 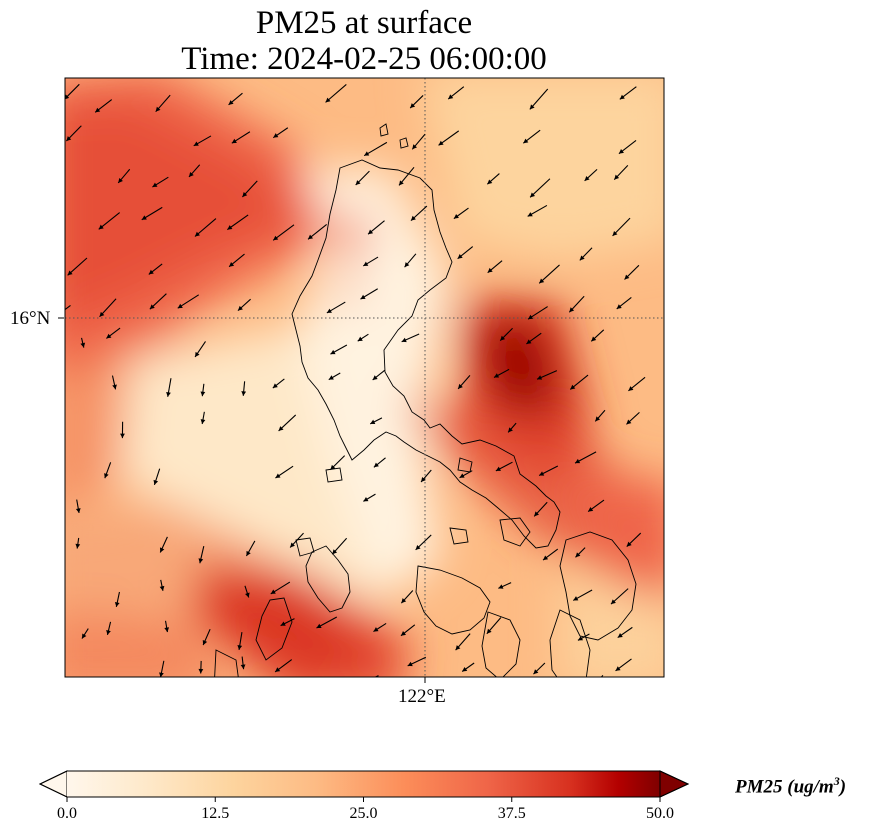 I want to click on colorbar-label-exponent: 3, so click(x=836, y=781).